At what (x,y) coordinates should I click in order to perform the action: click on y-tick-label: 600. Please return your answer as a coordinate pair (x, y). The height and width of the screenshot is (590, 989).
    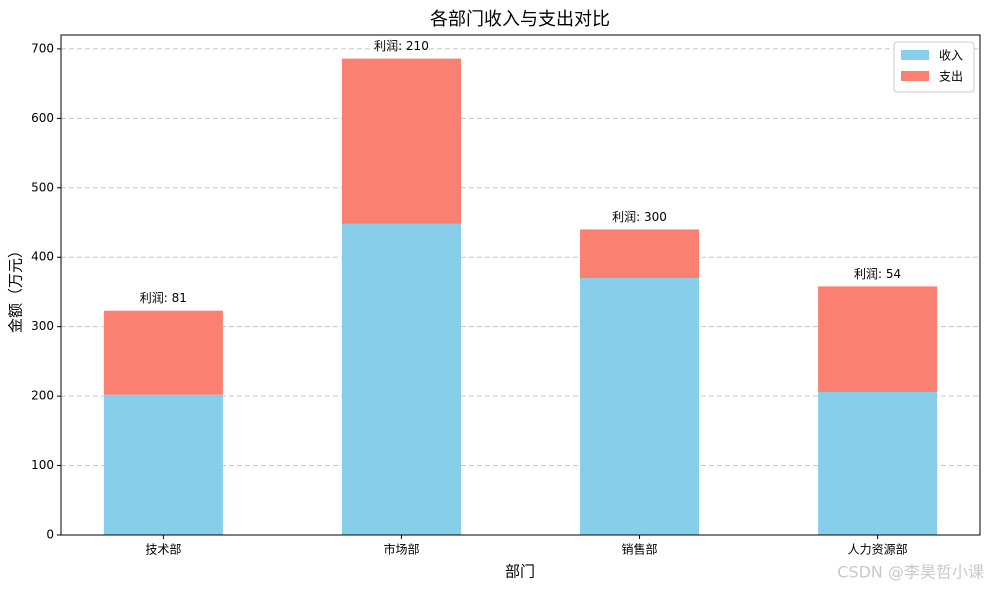
    Looking at the image, I should click on (42, 118).